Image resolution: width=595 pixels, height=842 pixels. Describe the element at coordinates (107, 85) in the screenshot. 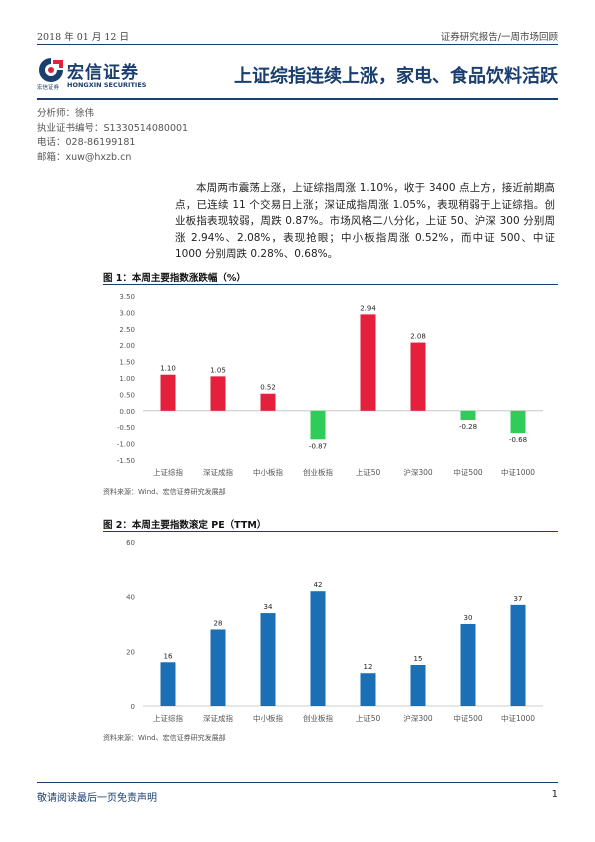

I see `brand-name-en: HONGXIN SECURITIES` at that location.